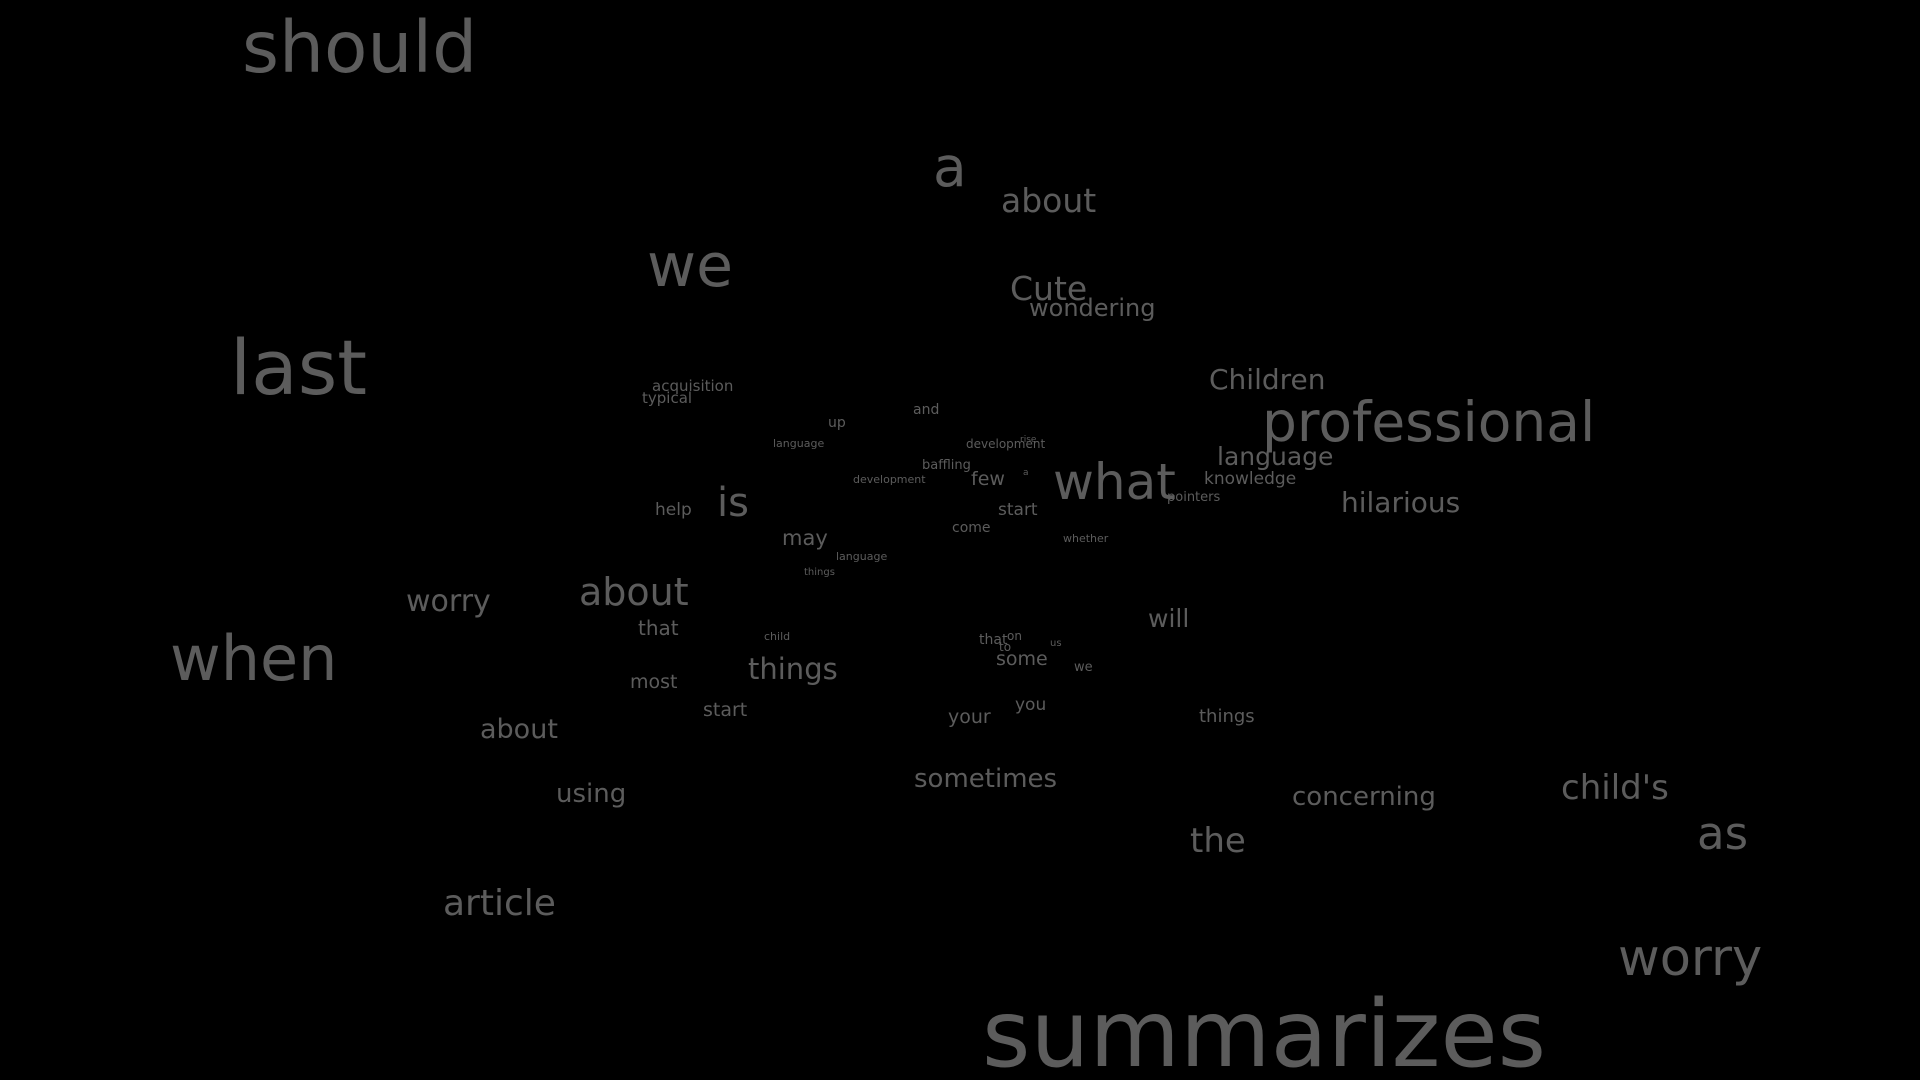 The image size is (1920, 1080). Describe the element at coordinates (971, 528) in the screenshot. I see `cloud-word-come: come` at that location.